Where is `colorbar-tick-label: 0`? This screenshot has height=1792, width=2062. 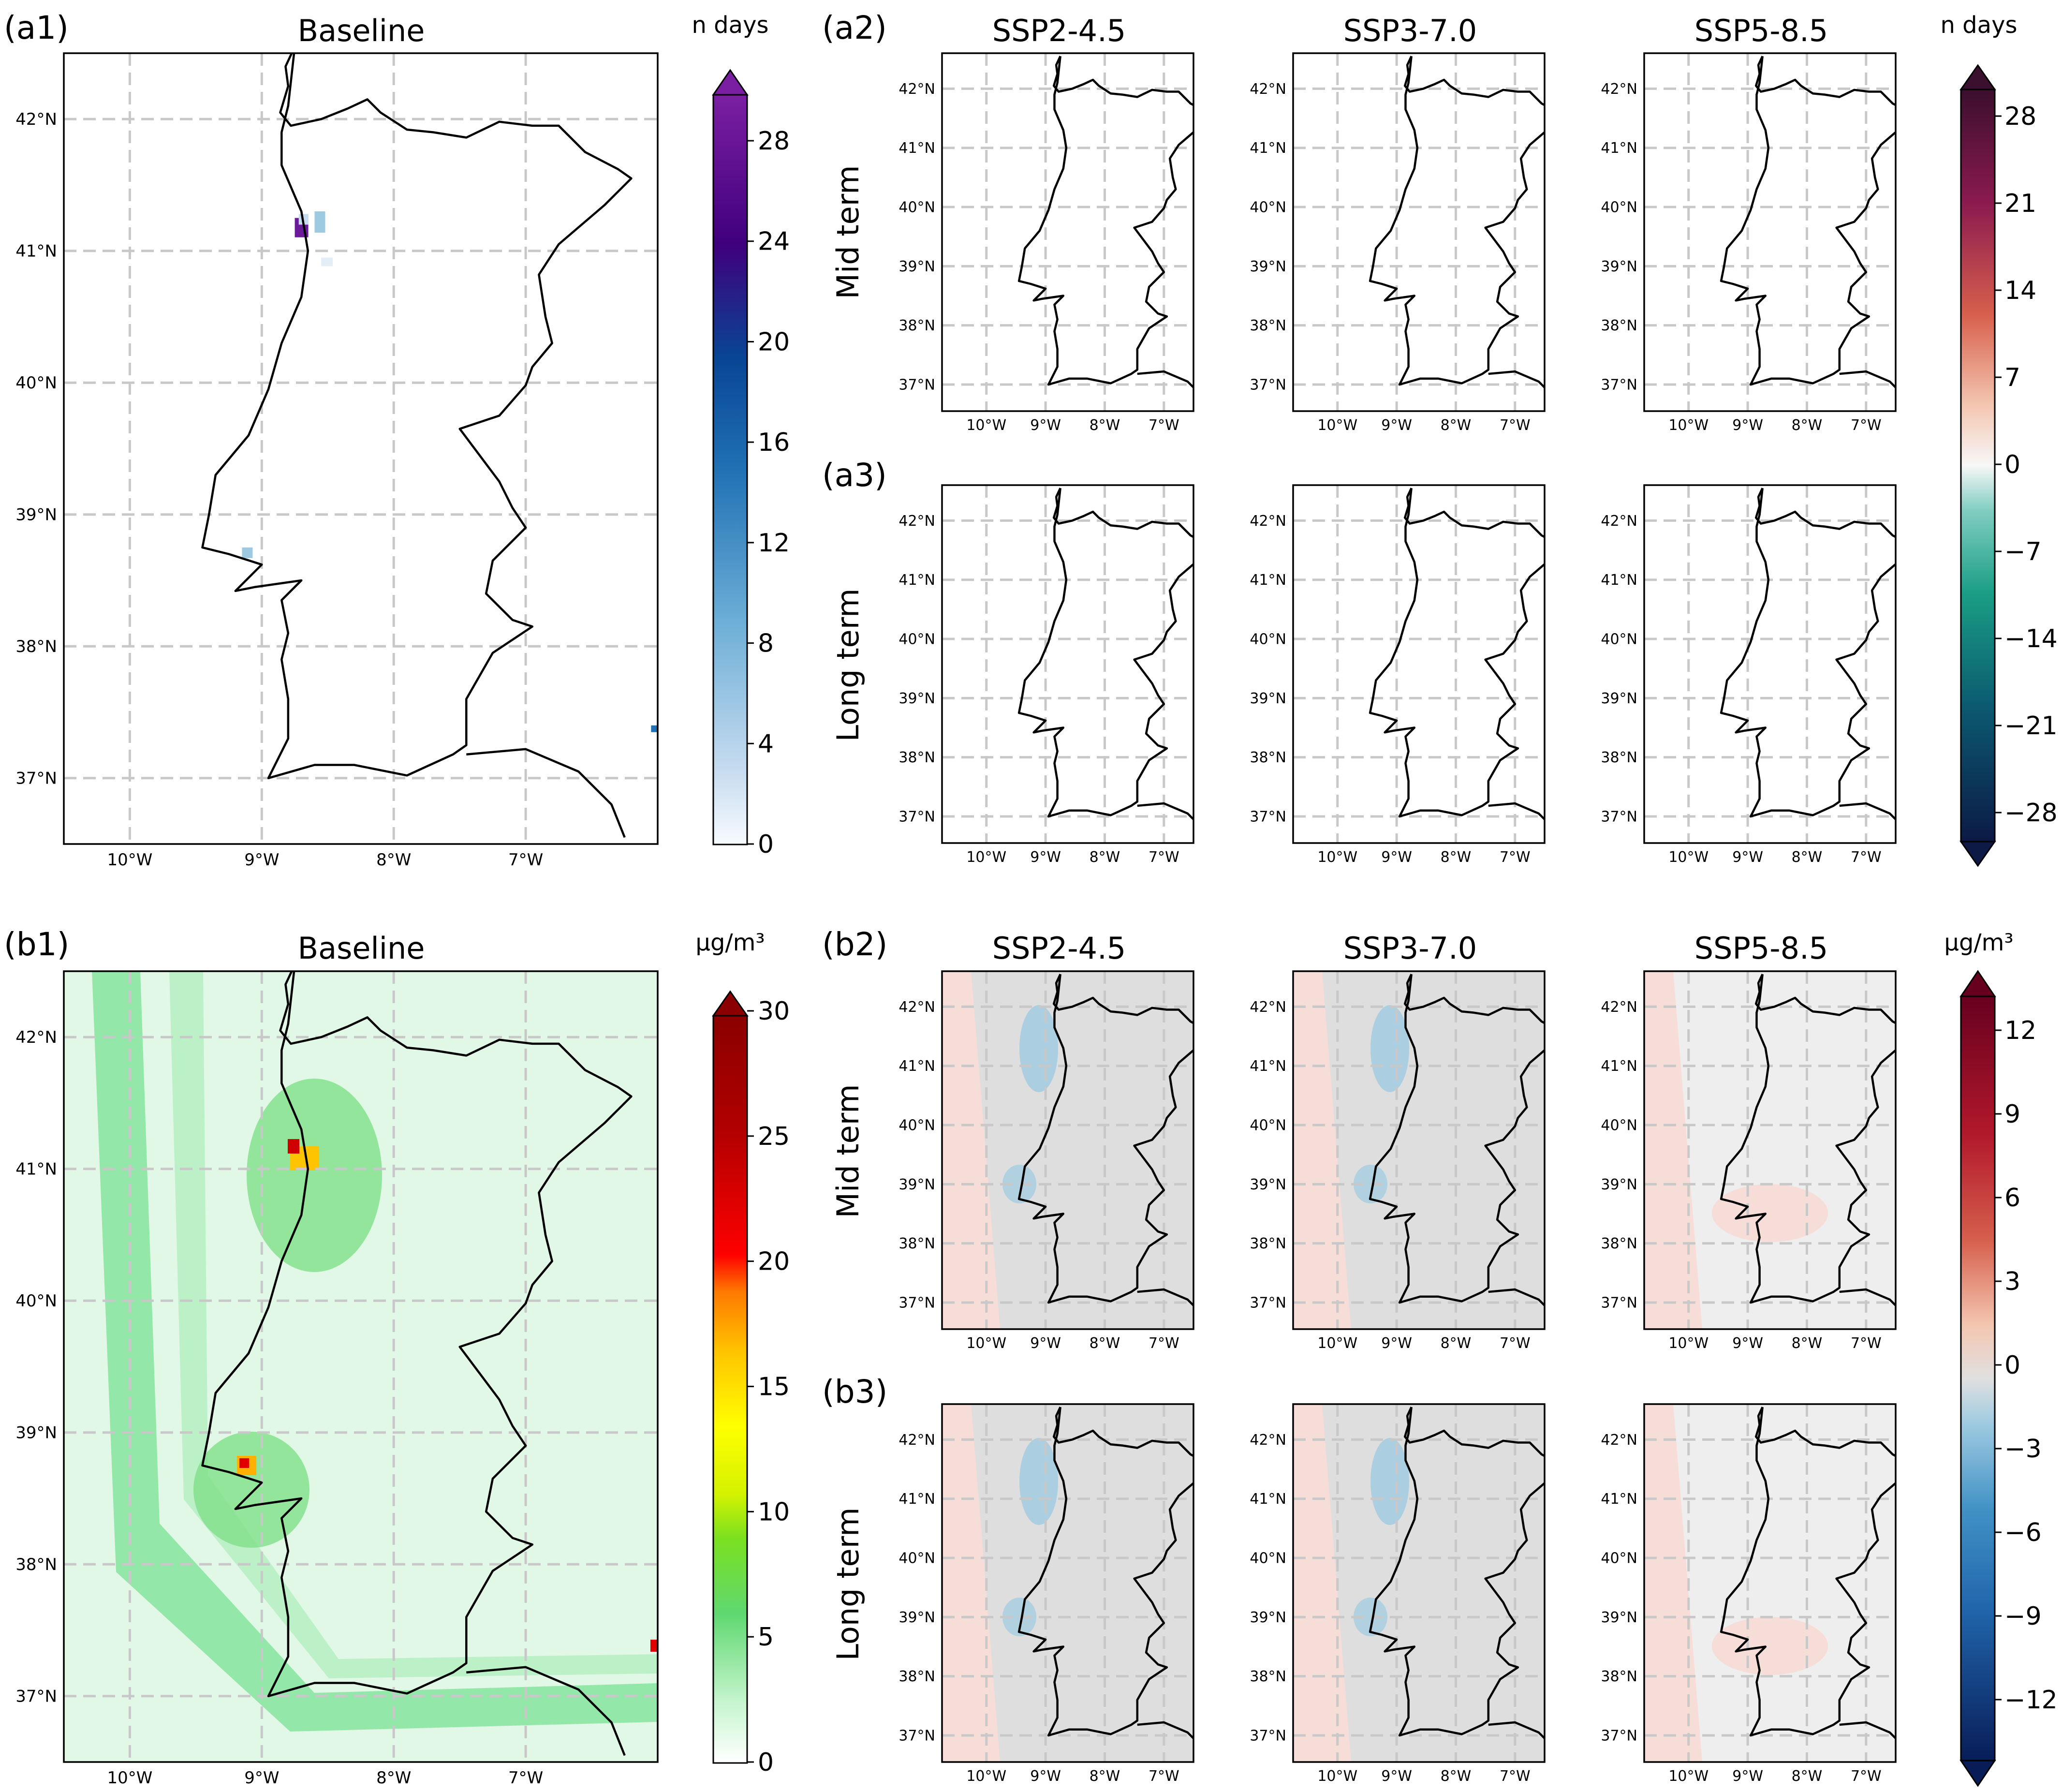 colorbar-tick-label: 0 is located at coordinates (2012, 465).